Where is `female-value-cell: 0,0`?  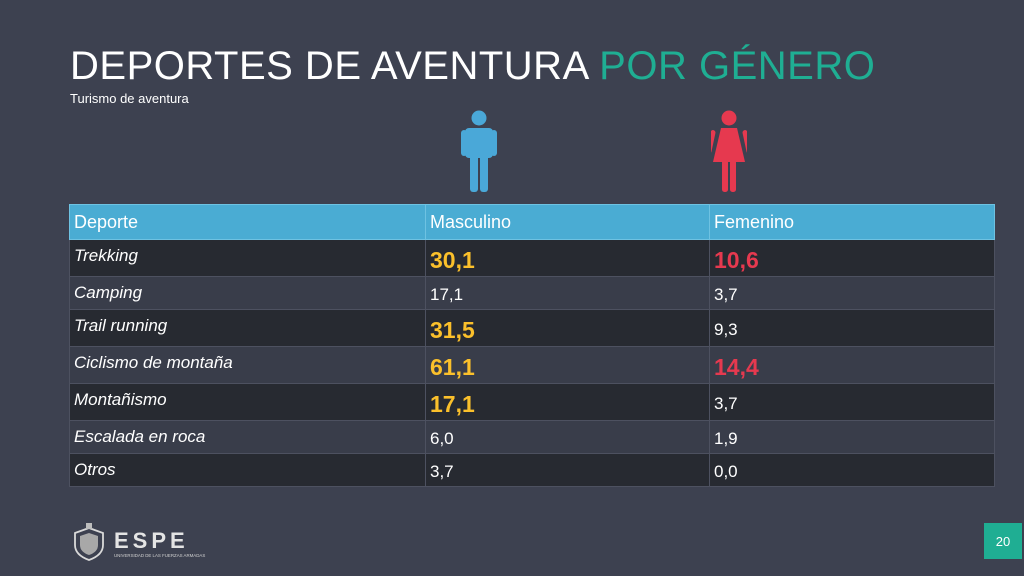 female-value-cell: 0,0 is located at coordinates (852, 470).